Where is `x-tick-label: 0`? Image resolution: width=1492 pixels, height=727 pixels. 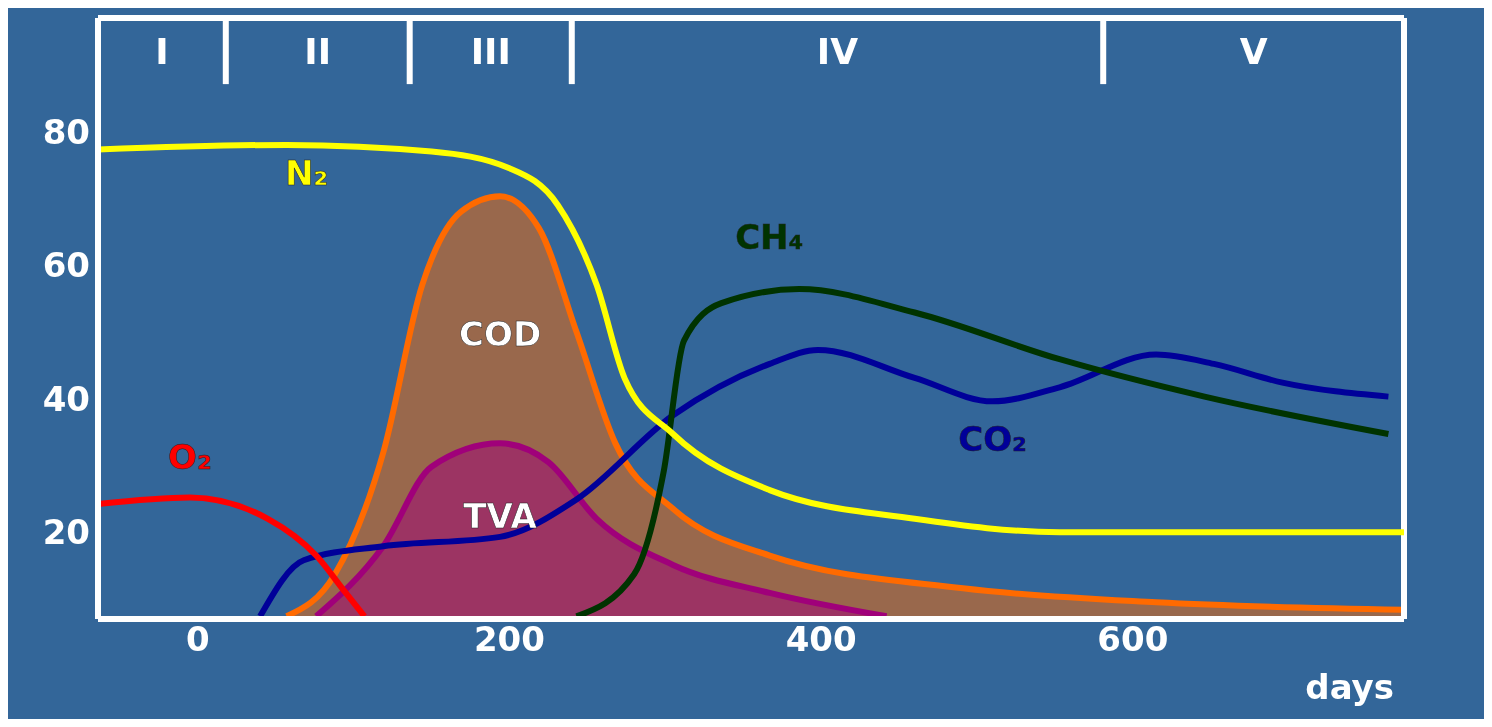
x-tick-label: 0 is located at coordinates (197, 639).